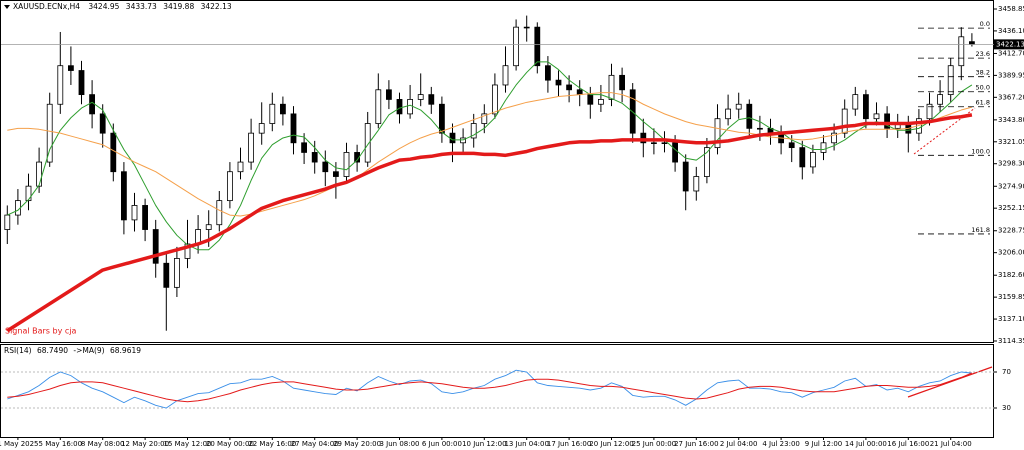 Image resolution: width=1024 pixels, height=450 pixels. What do you see at coordinates (1011, 120) in the screenshot?
I see `y-tick-label: 3343.80` at bounding box center [1011, 120].